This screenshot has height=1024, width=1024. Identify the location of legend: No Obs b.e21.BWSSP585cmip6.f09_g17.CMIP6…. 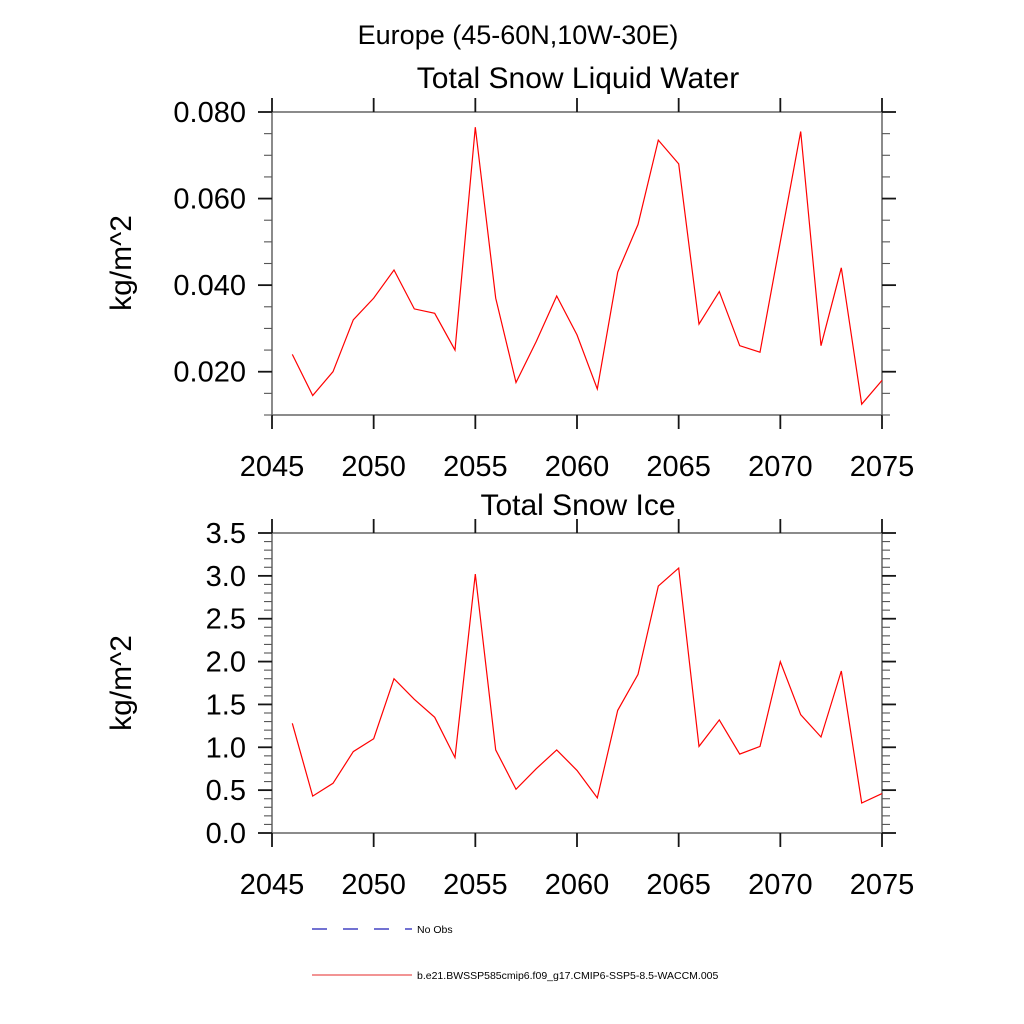
(515, 953).